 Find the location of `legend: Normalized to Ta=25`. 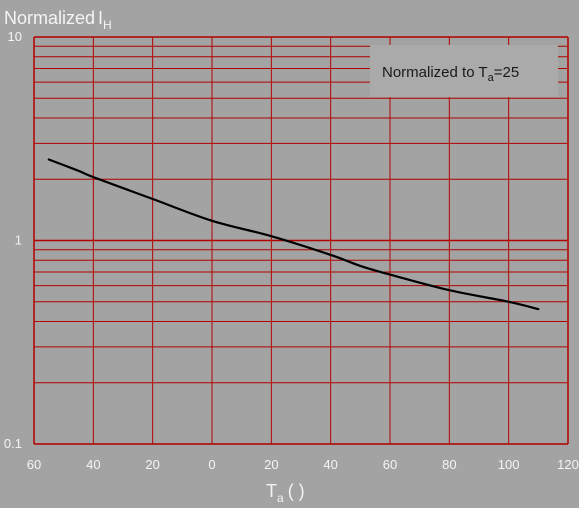

legend: Normalized to Ta=25 is located at coordinates (464, 71).